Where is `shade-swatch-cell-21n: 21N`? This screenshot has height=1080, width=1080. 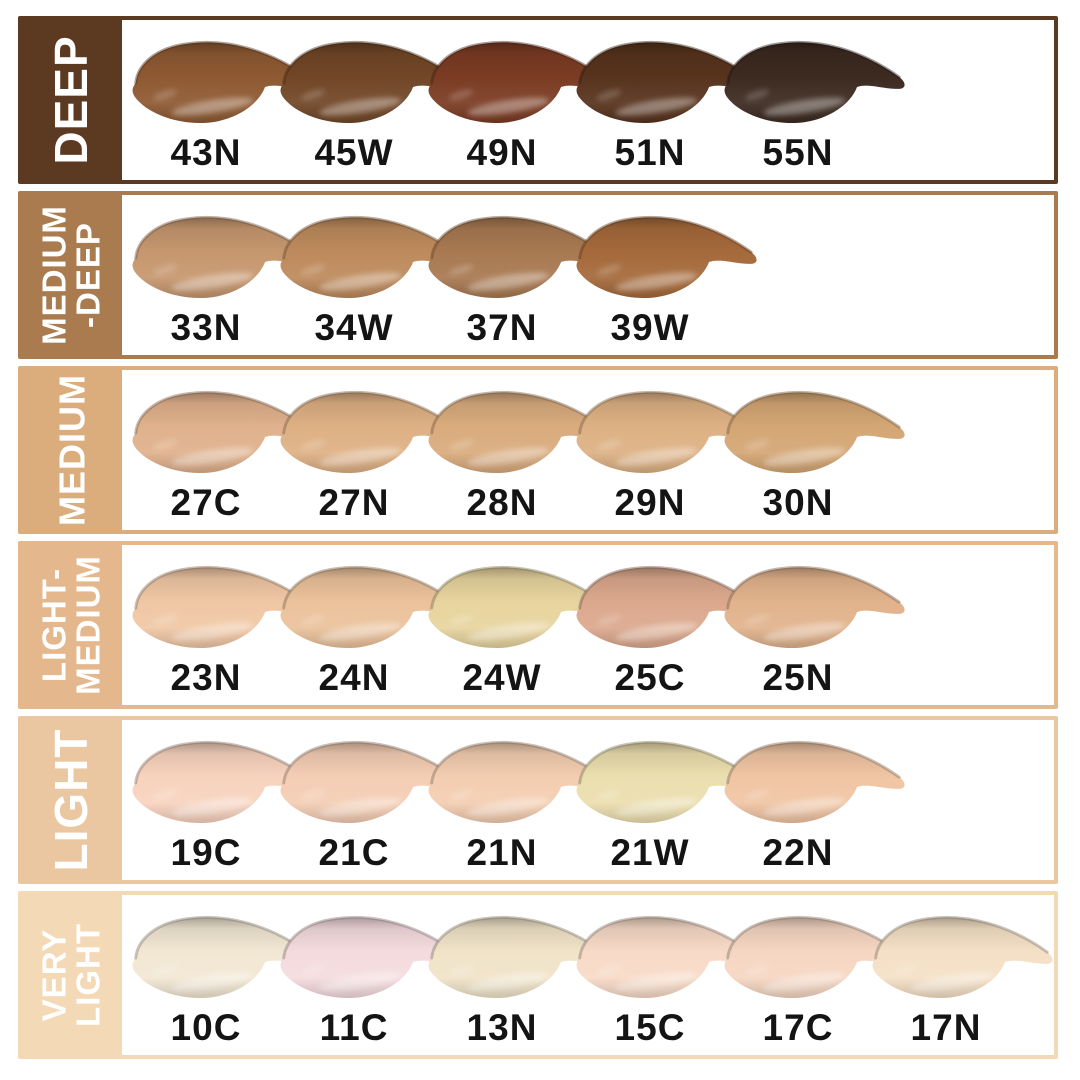 shade-swatch-cell-21n: 21N is located at coordinates (518, 800).